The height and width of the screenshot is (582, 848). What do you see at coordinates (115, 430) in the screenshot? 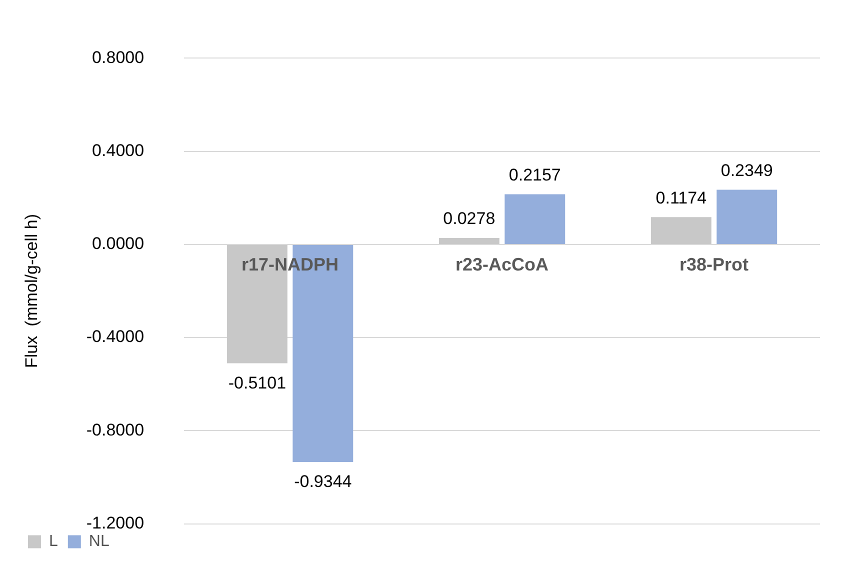
I see `y-tick-label: -0.8000` at bounding box center [115, 430].